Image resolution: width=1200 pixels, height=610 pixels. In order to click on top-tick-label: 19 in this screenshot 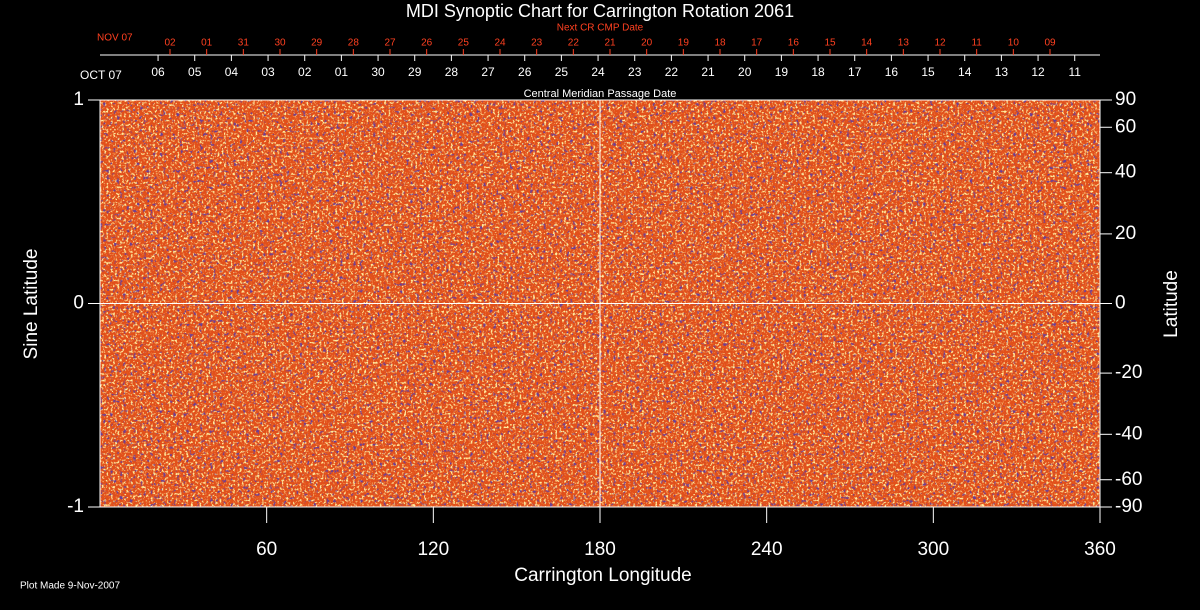, I will do `click(782, 72)`.